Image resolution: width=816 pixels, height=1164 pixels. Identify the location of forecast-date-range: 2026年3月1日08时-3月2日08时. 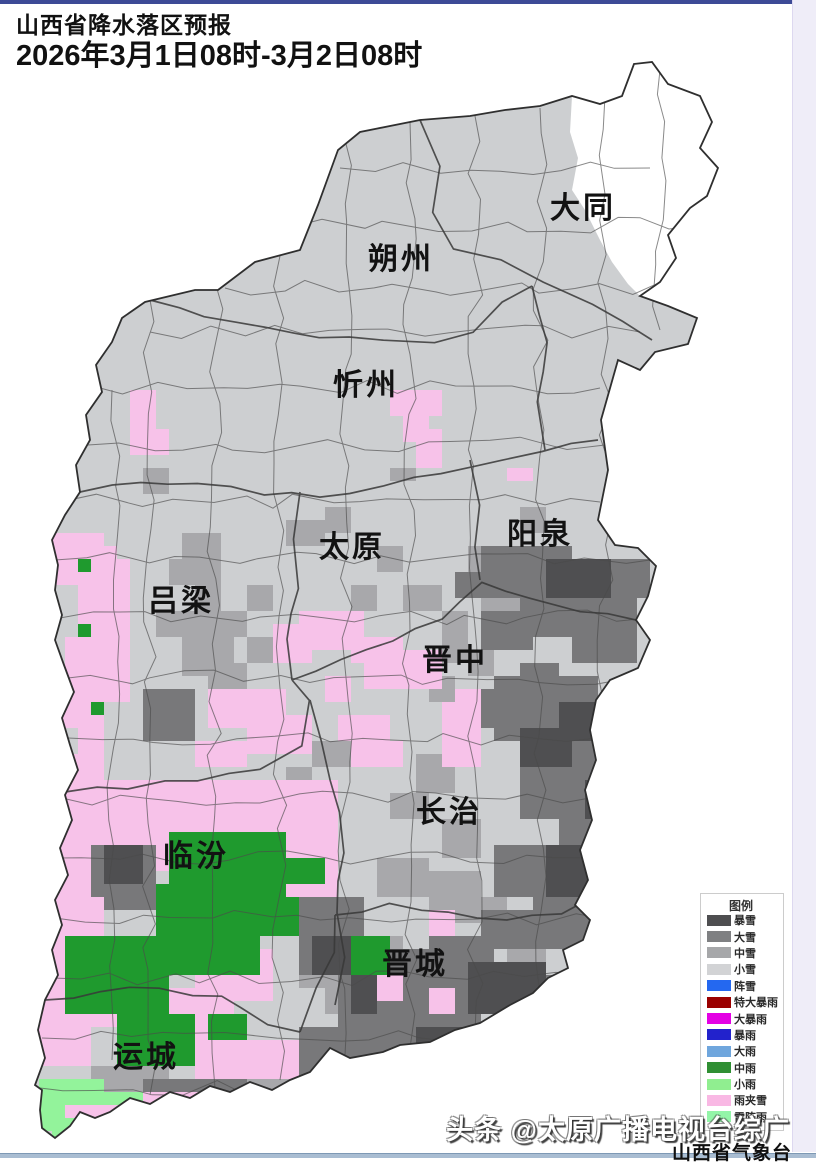
(219, 56).